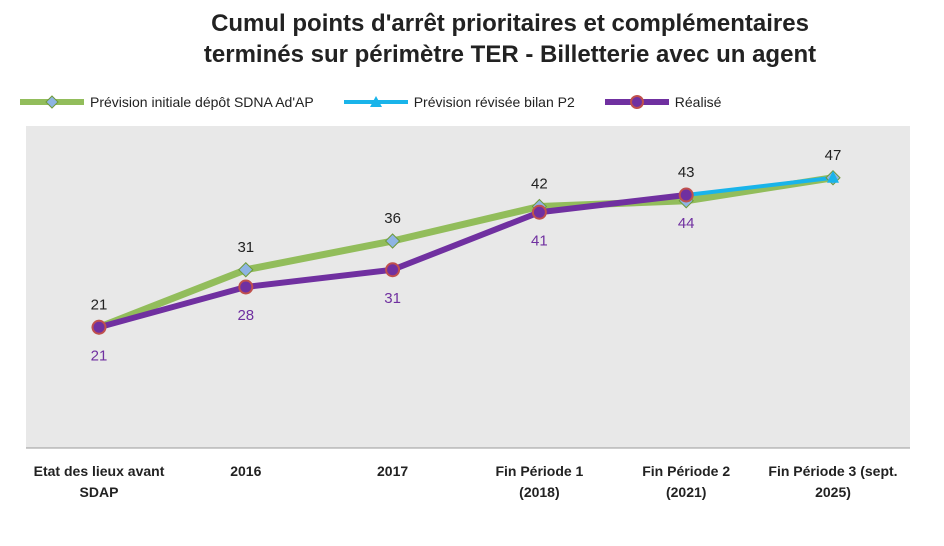 The image size is (944, 546). What do you see at coordinates (245, 315) in the screenshot?
I see `data-label: 28` at bounding box center [245, 315].